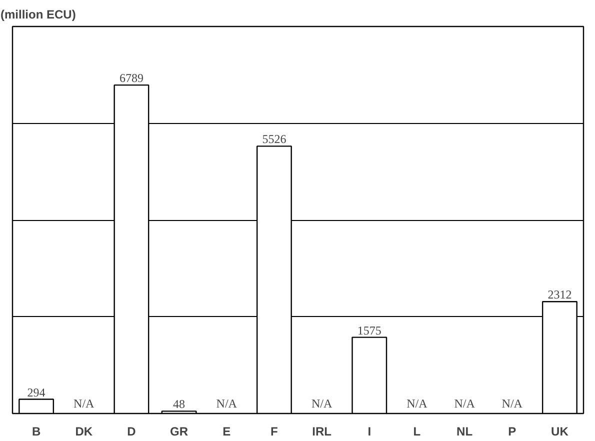 The image size is (595, 441). What do you see at coordinates (560, 431) in the screenshot?
I see `x-tick-label: UK` at bounding box center [560, 431].